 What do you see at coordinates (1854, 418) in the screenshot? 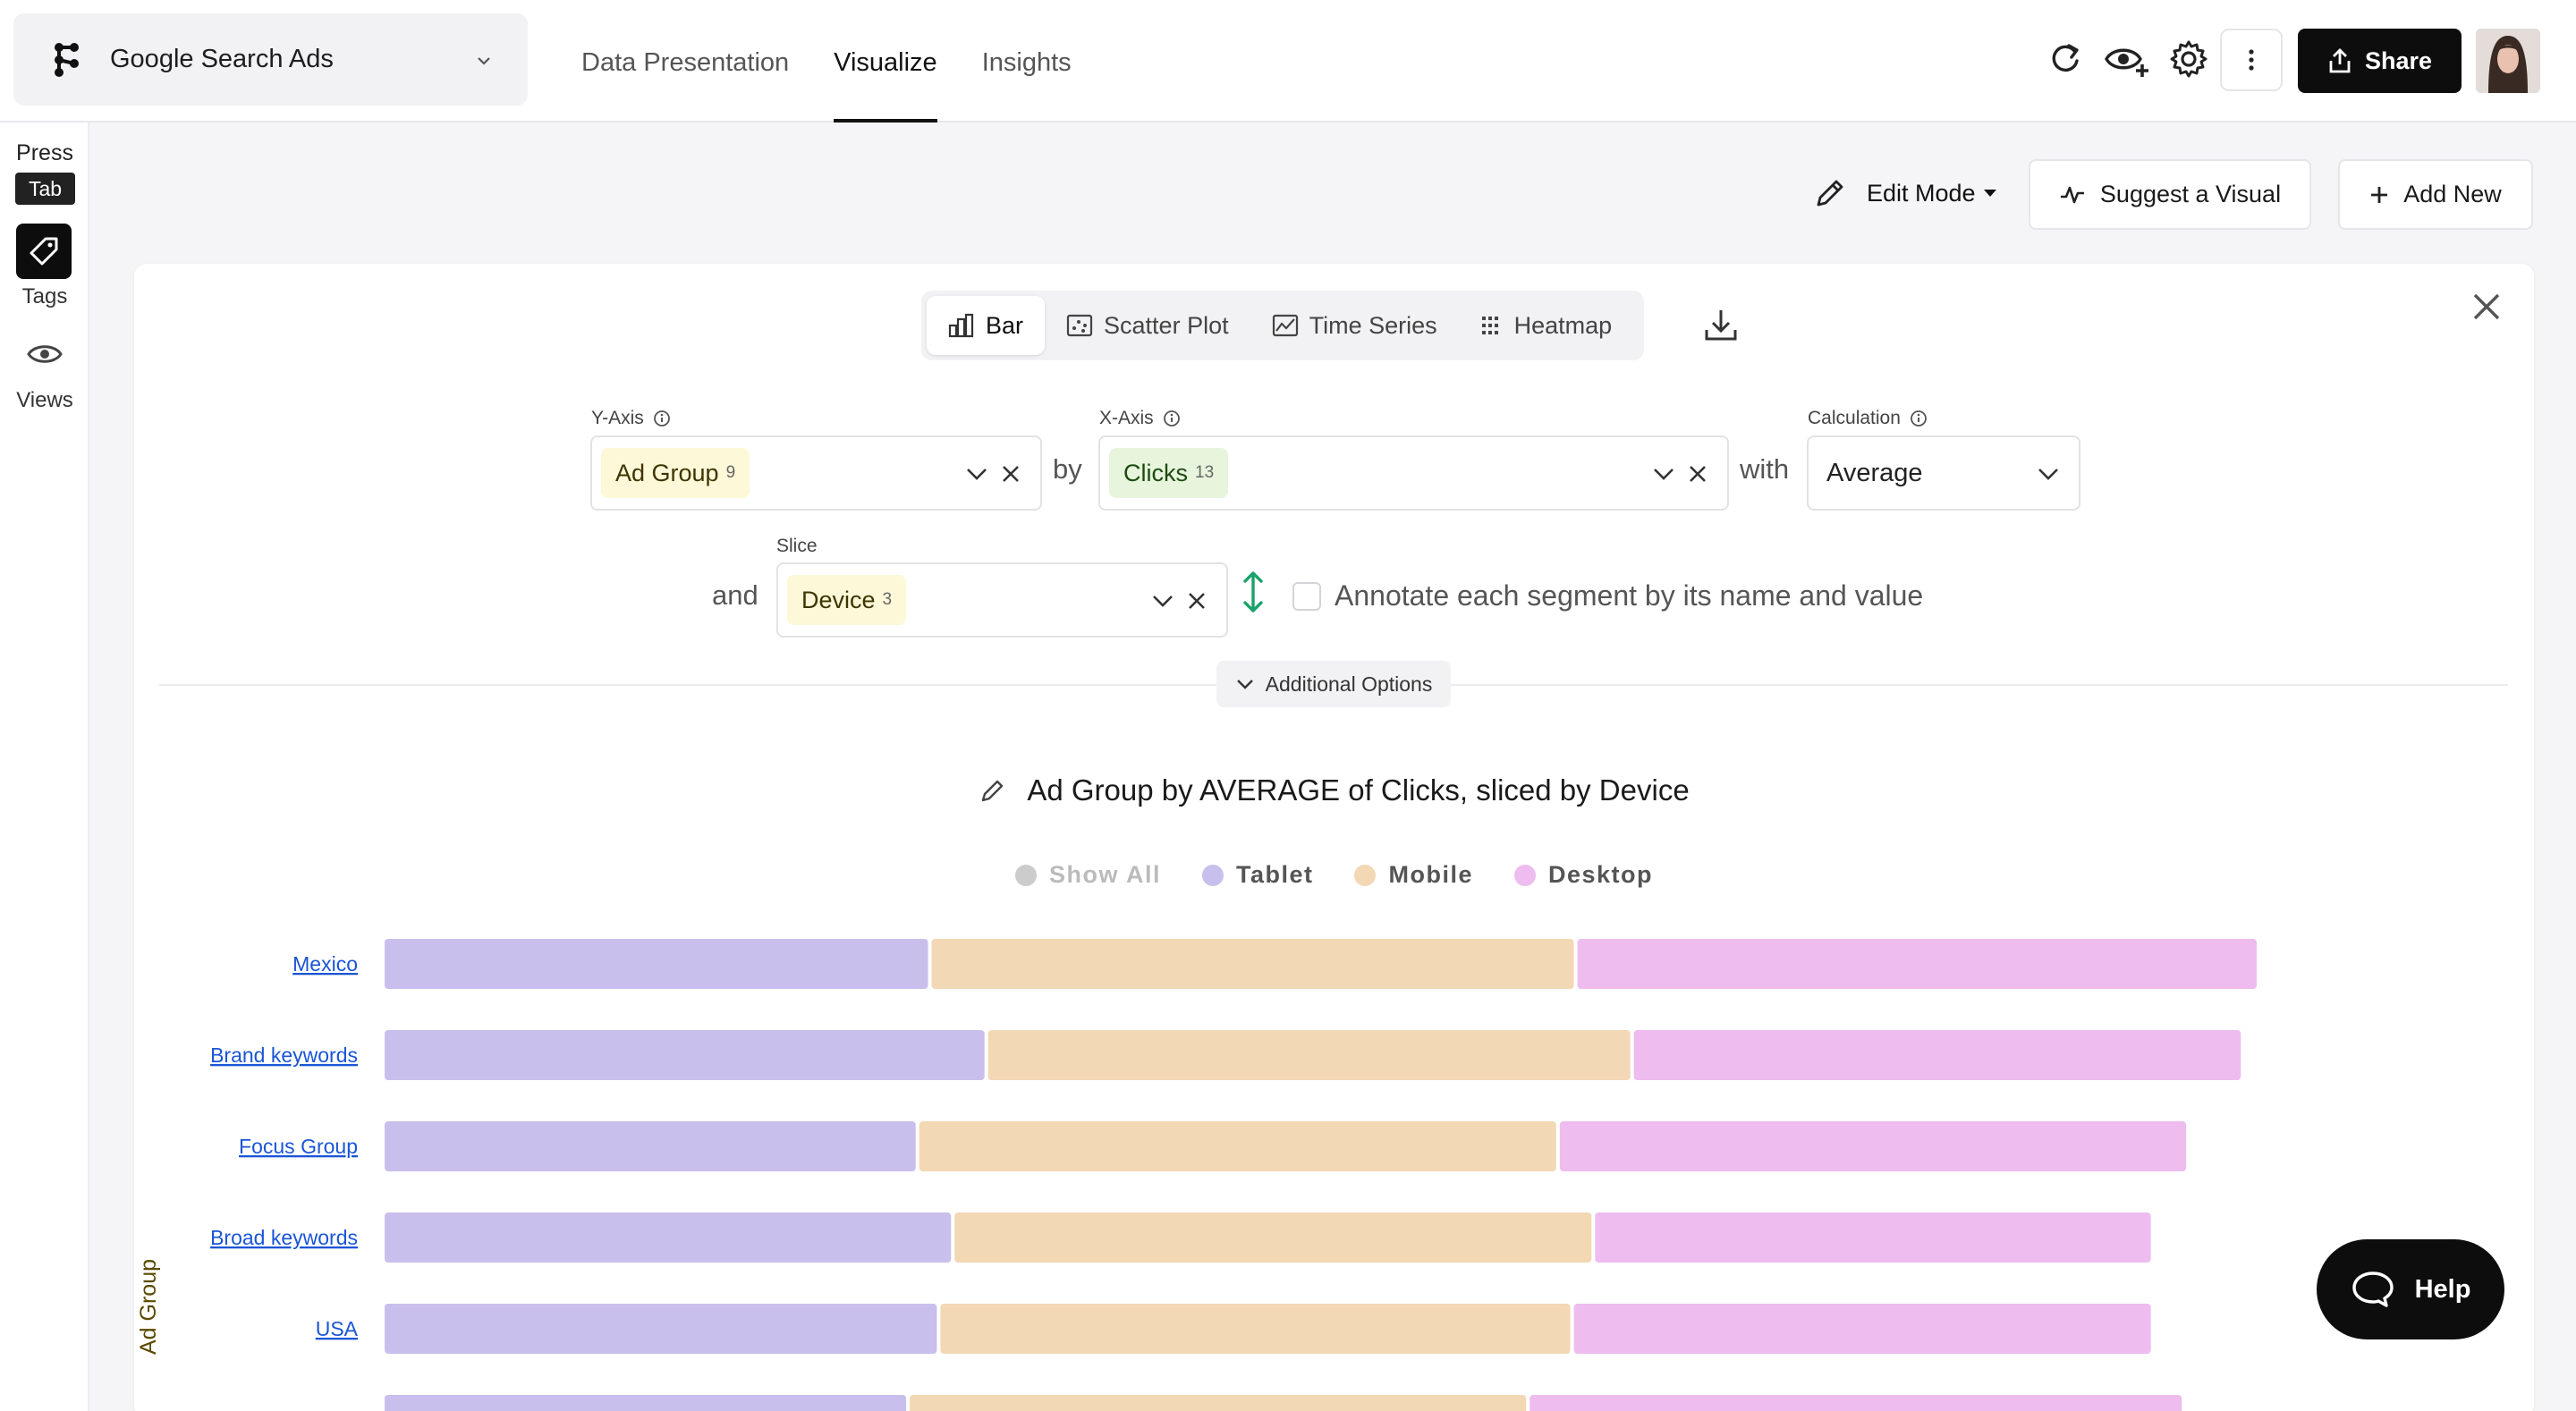
I see `calculation-label-text: Calculation` at bounding box center [1854, 418].